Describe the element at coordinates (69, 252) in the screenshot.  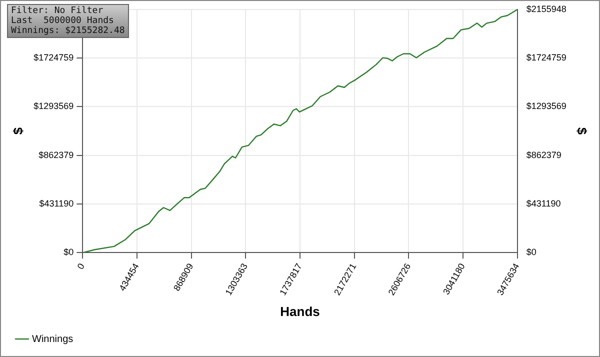
I see `y-tick-label: $0` at that location.